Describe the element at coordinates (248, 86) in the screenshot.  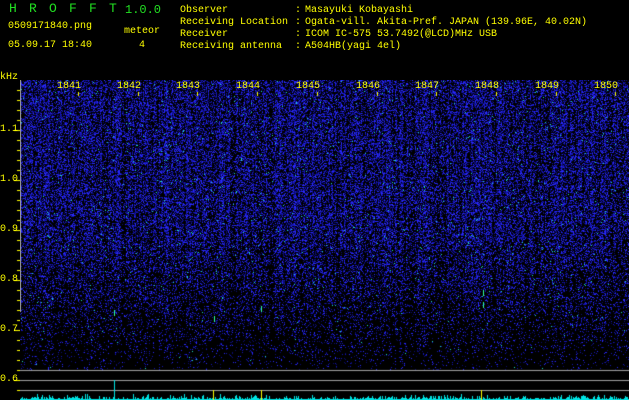
I see `x-tick-label: 1844` at that location.